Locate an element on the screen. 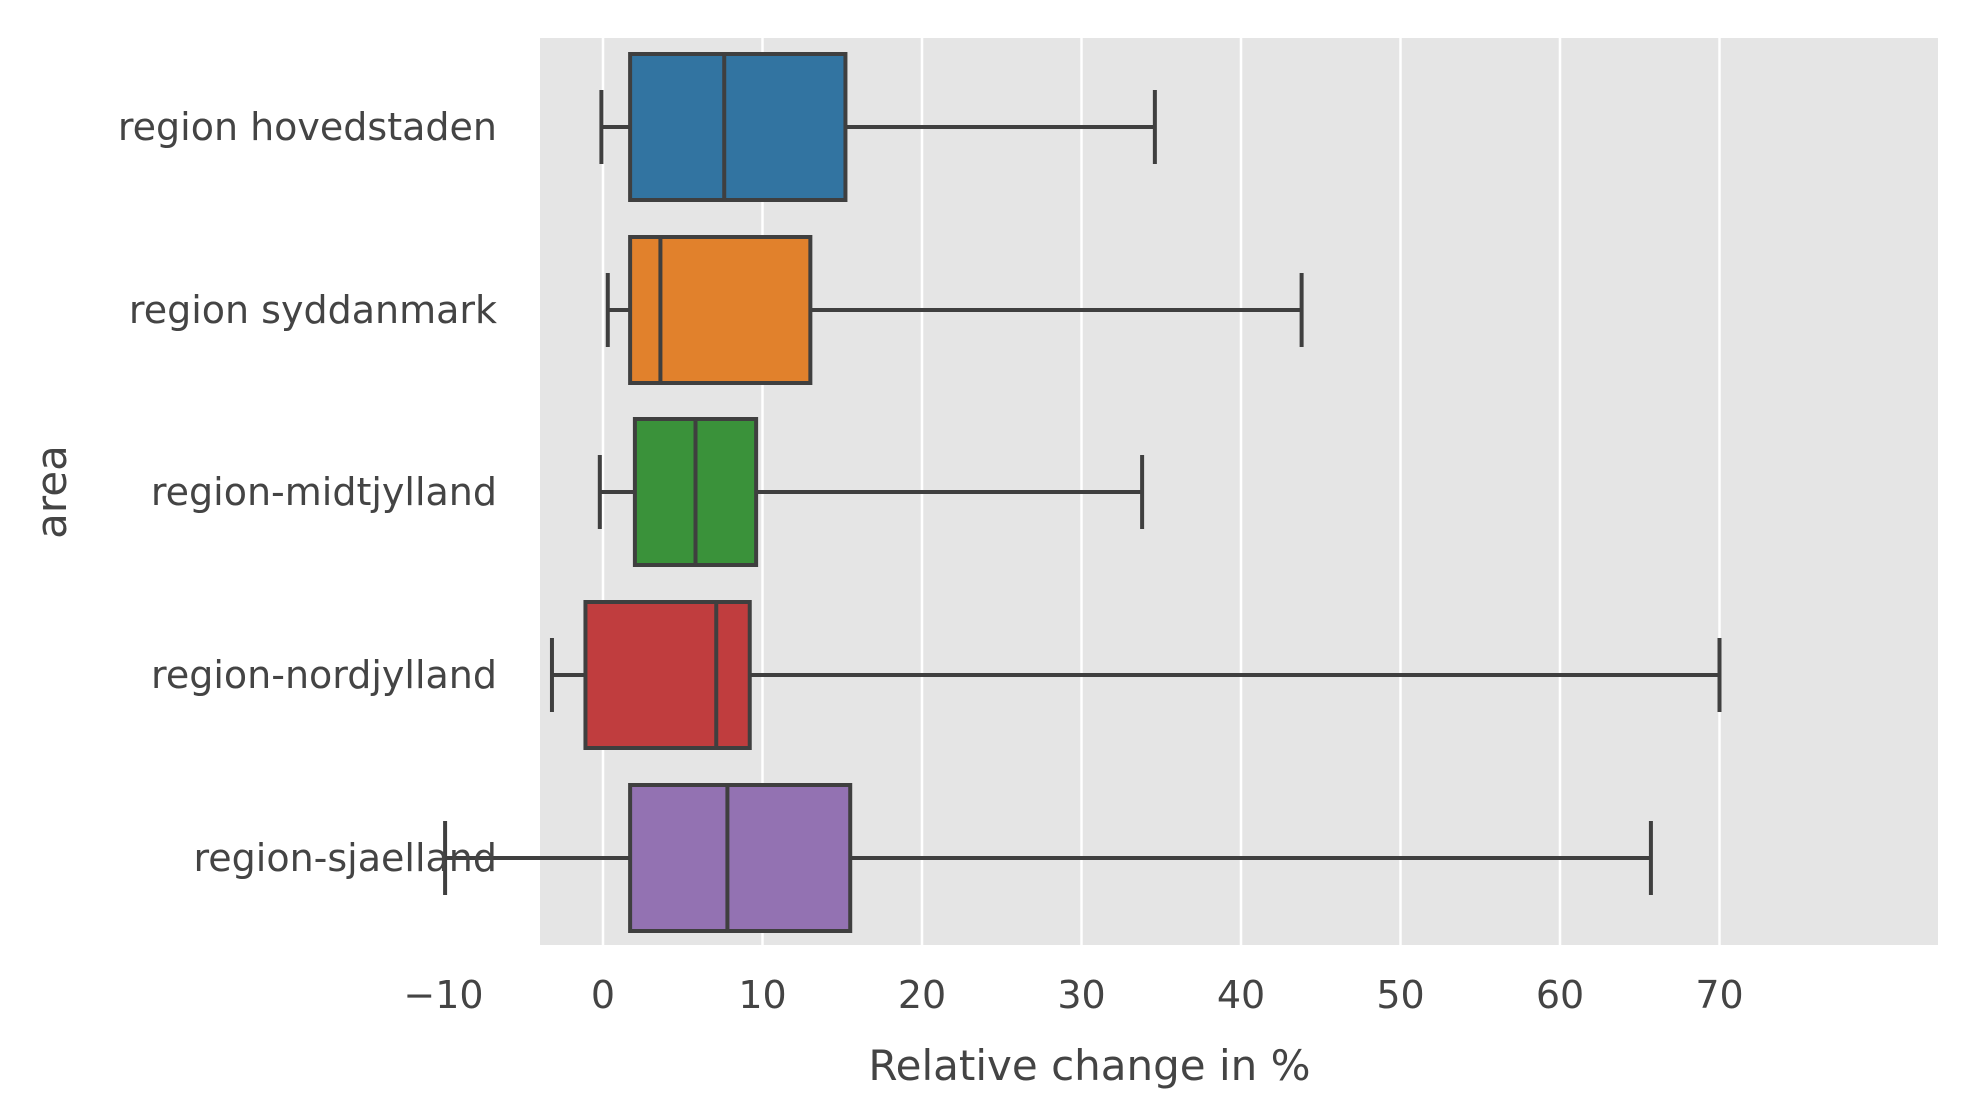  category-label: region-nordjylland is located at coordinates (324, 675).